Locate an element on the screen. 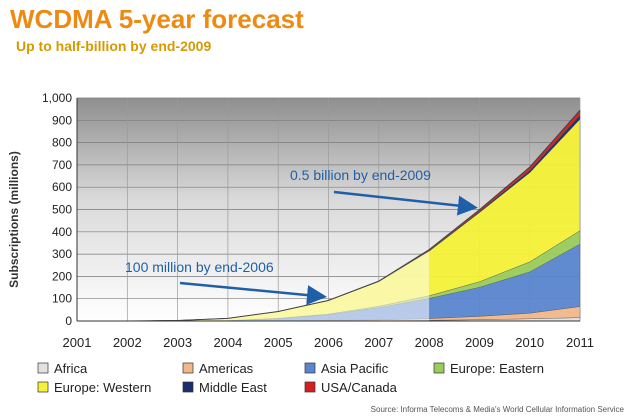 The image size is (634, 417). annotation-label: 100 million by end-2006 is located at coordinates (199, 267).